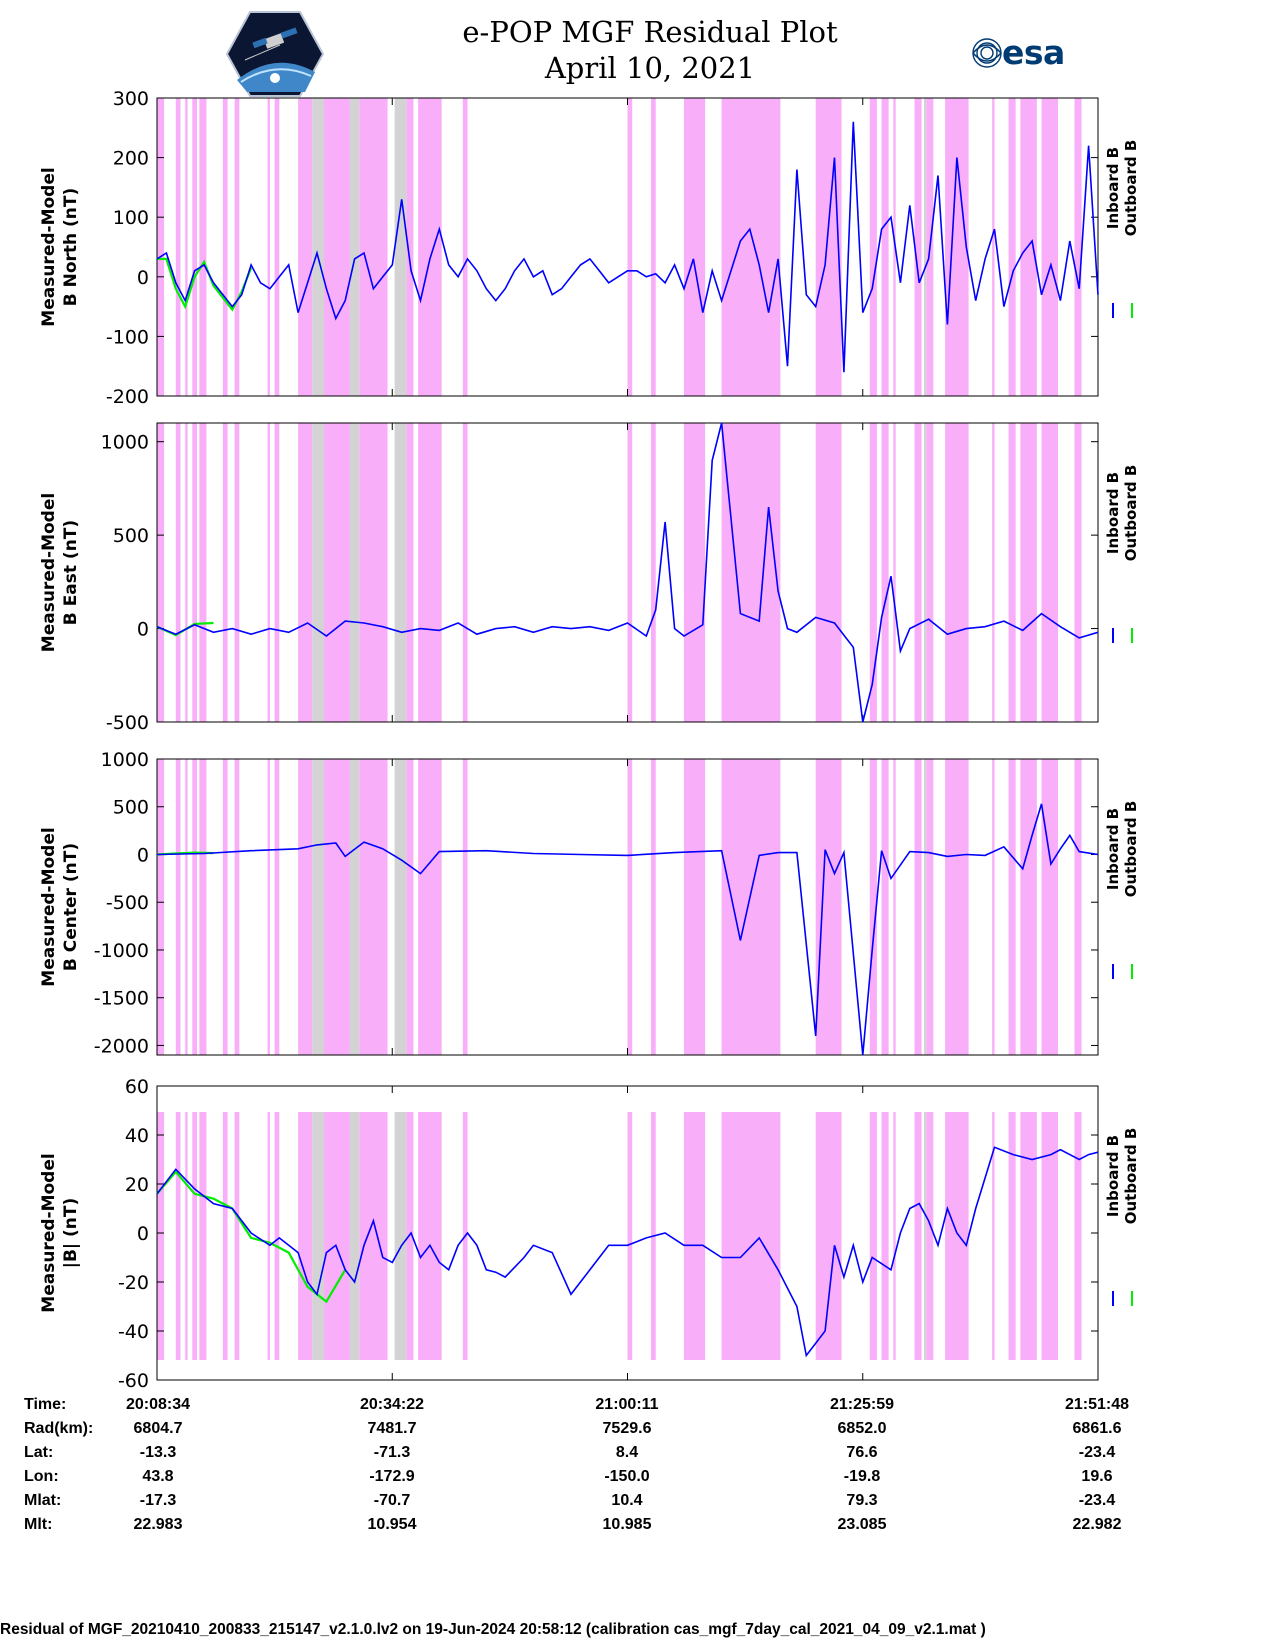 The height and width of the screenshot is (1650, 1275). What do you see at coordinates (38, 1524) in the screenshot?
I see `info-row-label: Mlt:` at bounding box center [38, 1524].